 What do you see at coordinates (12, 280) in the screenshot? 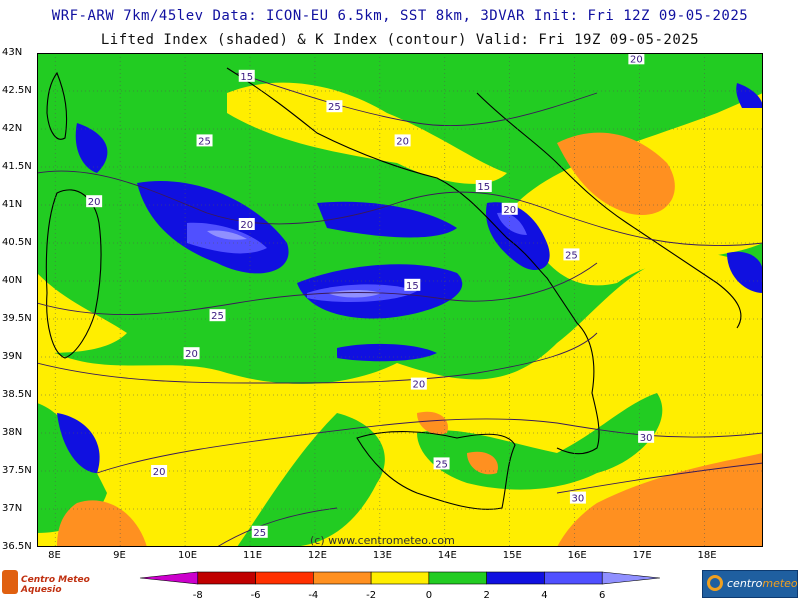
I see `latitude-tick-label: 40N` at bounding box center [12, 280].